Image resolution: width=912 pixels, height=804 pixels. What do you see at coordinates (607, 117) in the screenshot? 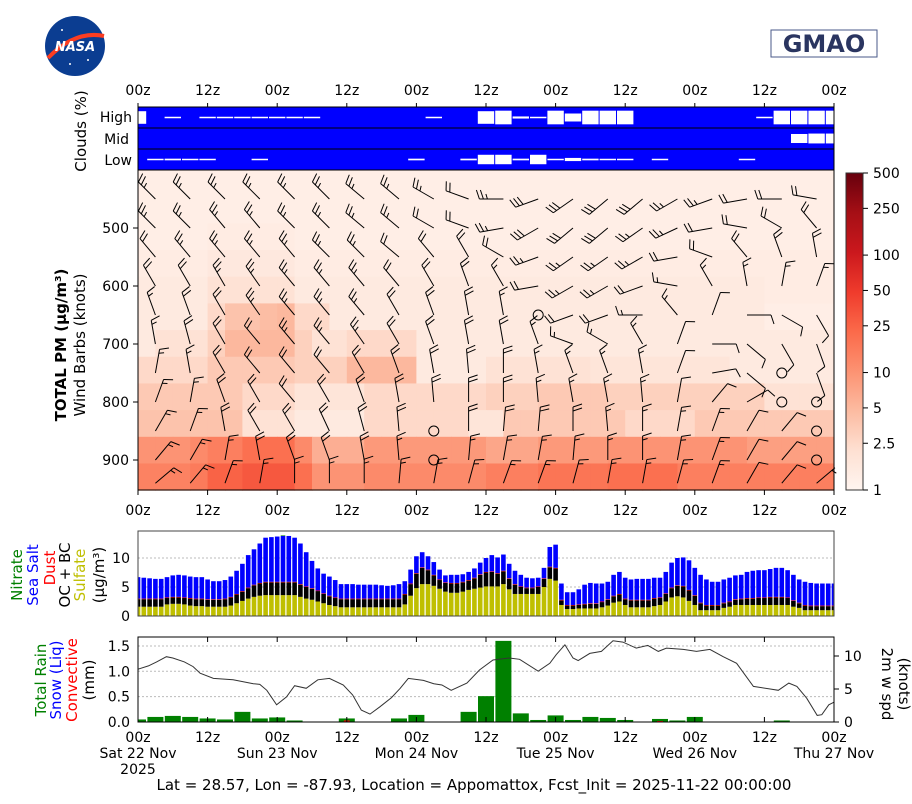
I see `cloud-high-cell` at bounding box center [607, 117].